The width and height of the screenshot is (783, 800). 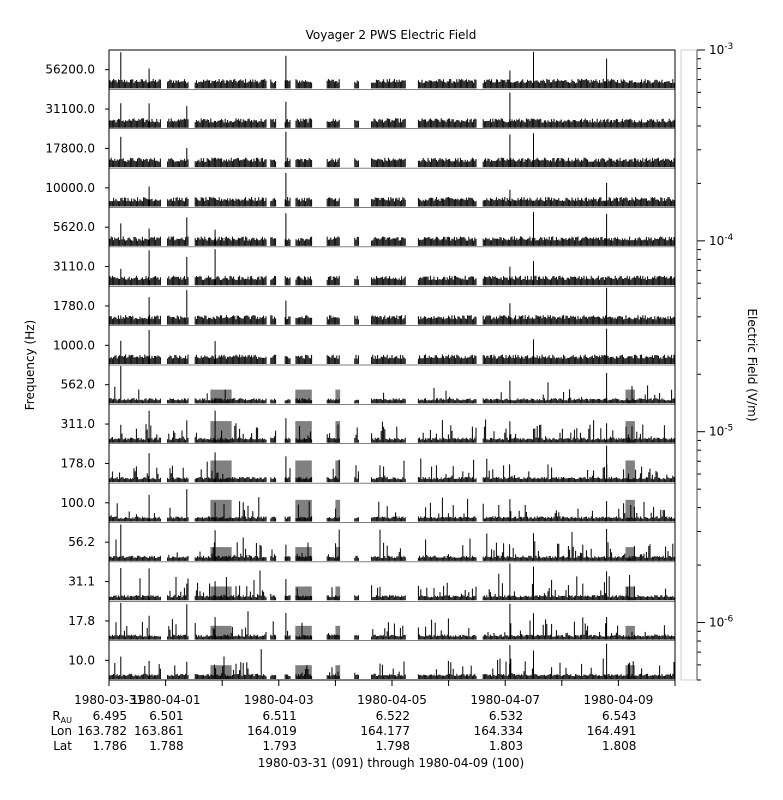 I want to click on x-tick-label: 1980-03-31, so click(x=109, y=700).